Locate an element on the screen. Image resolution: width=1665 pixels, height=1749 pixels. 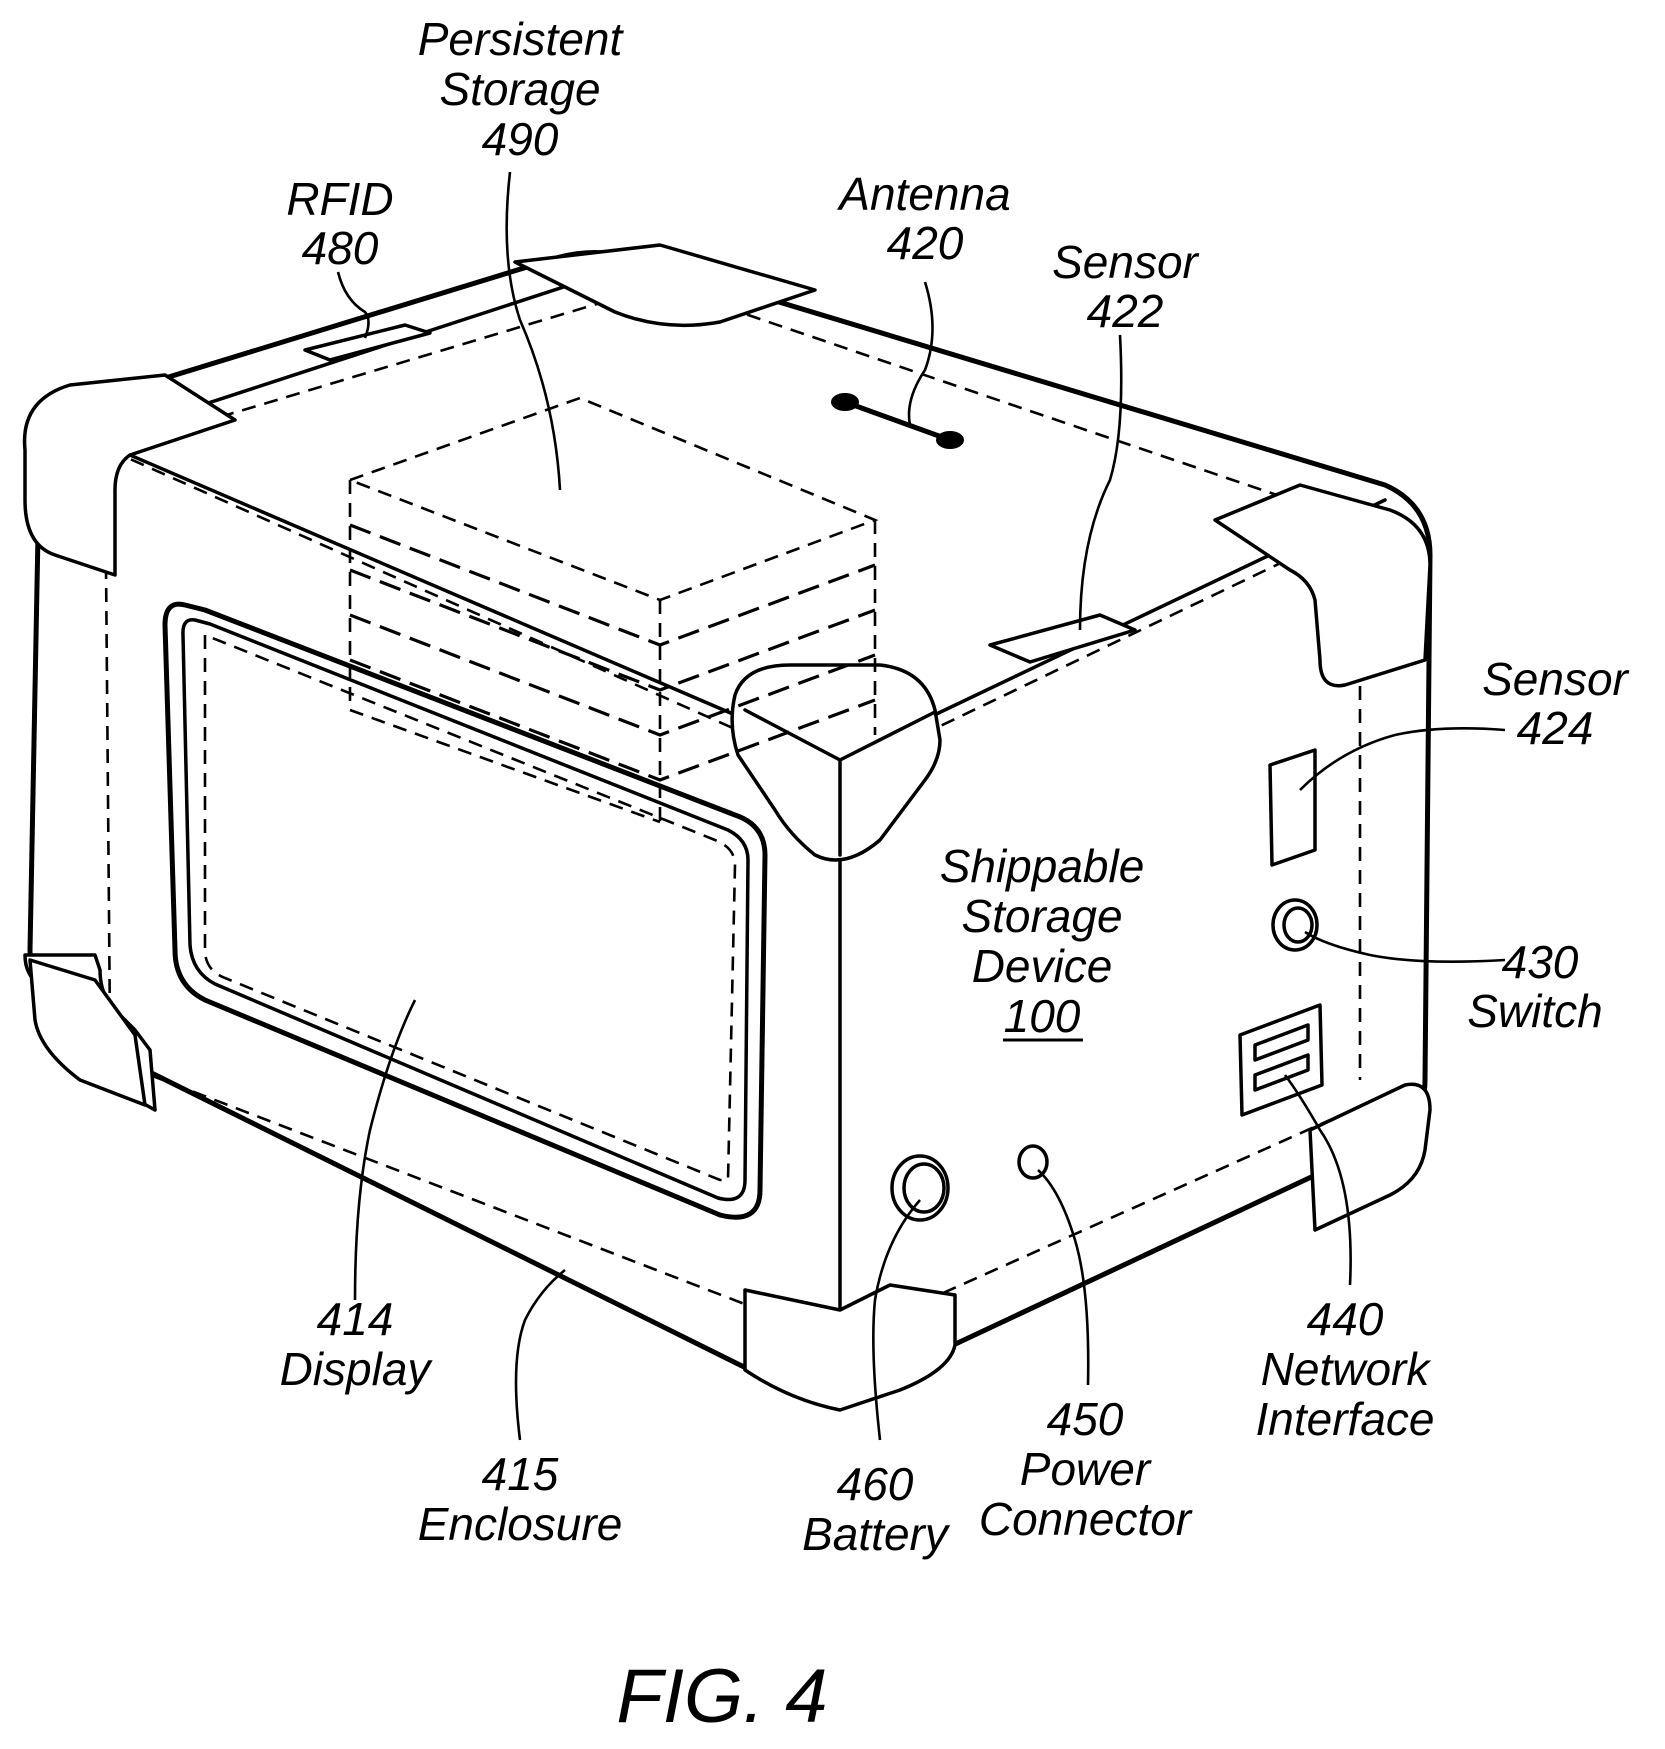
switch-button is located at coordinates (1295, 925).